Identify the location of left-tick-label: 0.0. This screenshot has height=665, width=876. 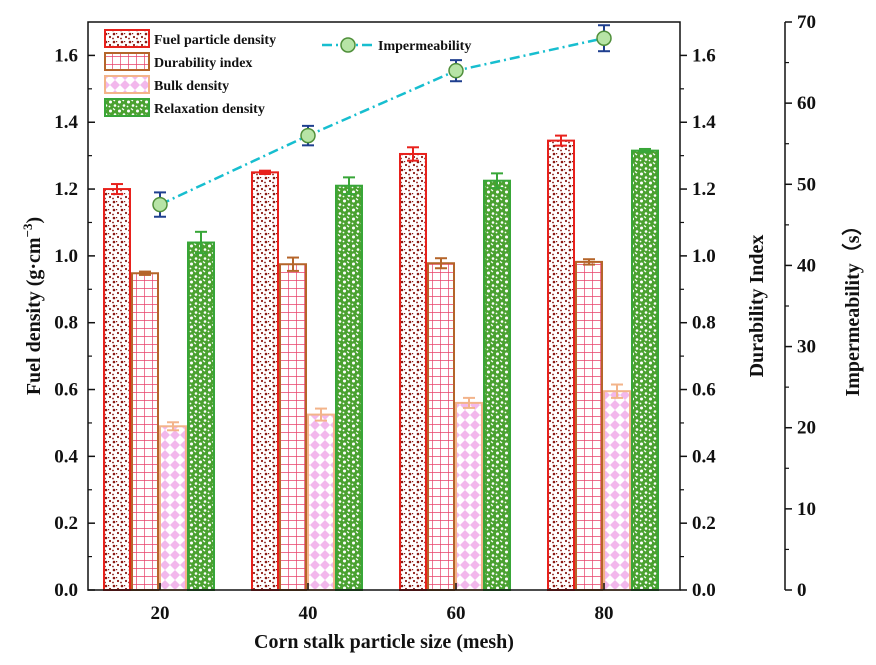
(66, 590).